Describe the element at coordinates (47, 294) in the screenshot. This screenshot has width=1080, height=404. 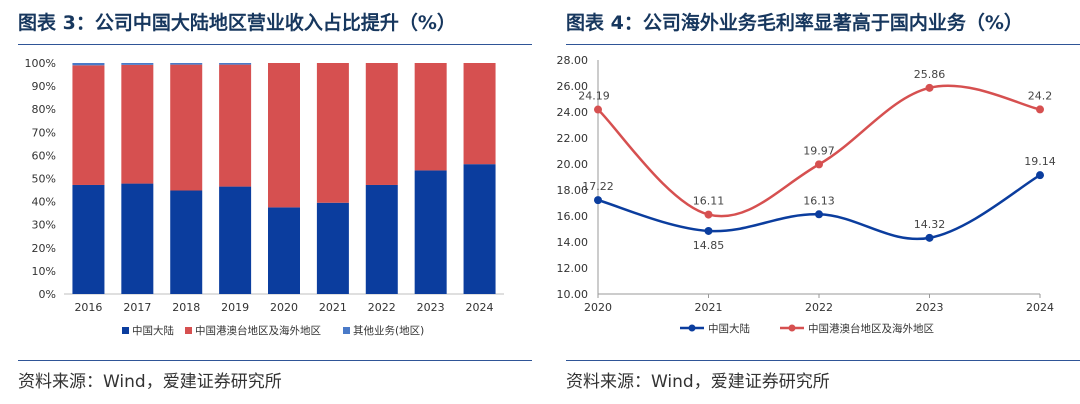
I see `y-tick-label: 0%` at that location.